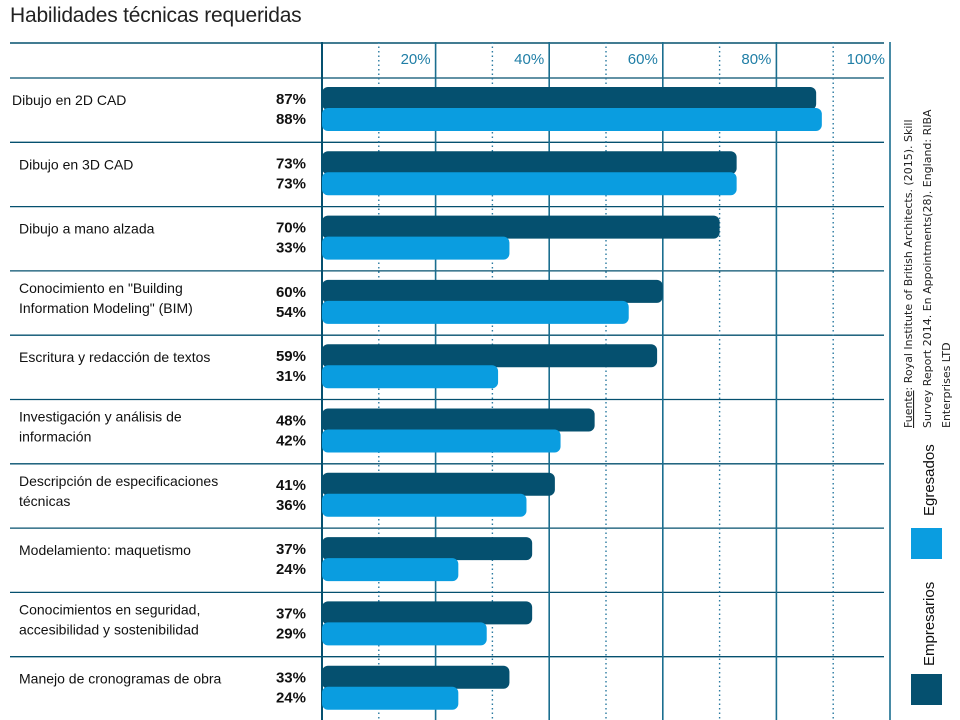 The image size is (960, 720). What do you see at coordinates (291, 376) in the screenshot?
I see `data-label-egresados: 31%` at bounding box center [291, 376].